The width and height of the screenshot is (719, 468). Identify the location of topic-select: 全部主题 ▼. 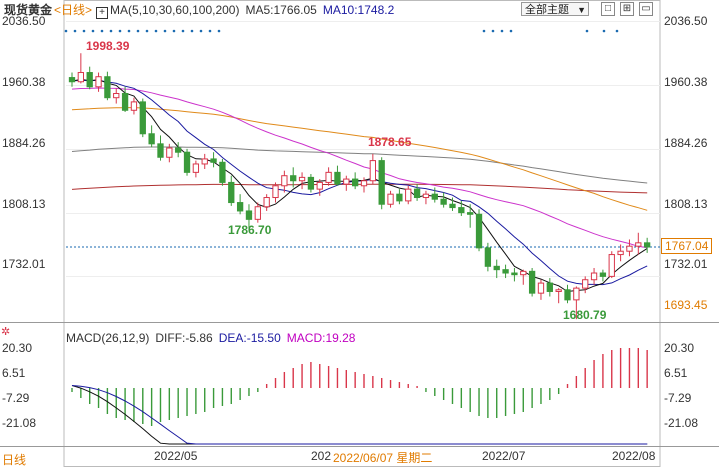
(555, 9).